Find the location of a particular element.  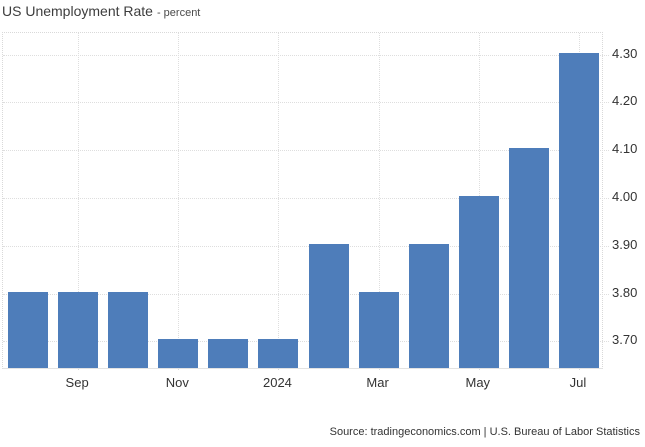

x-axis-tick-label: Mar is located at coordinates (377, 382).